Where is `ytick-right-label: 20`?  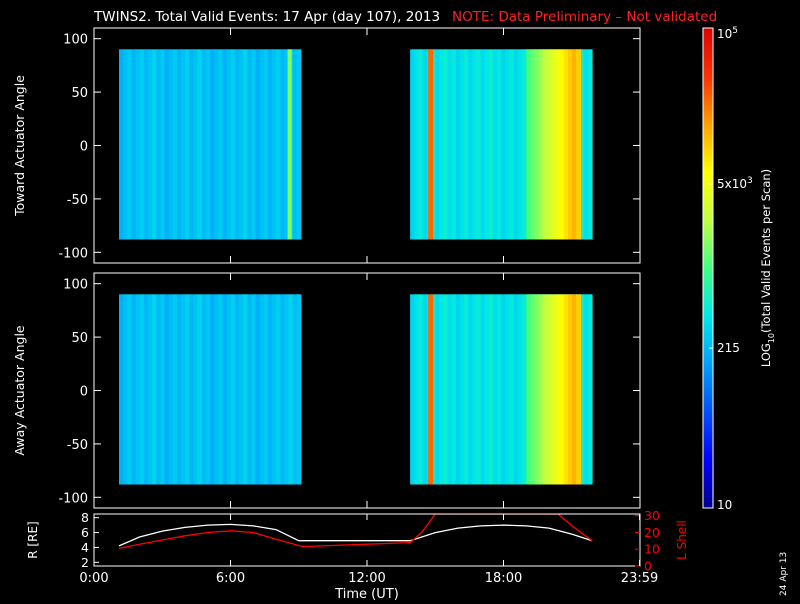 ytick-right-label: 20 is located at coordinates (652, 532).